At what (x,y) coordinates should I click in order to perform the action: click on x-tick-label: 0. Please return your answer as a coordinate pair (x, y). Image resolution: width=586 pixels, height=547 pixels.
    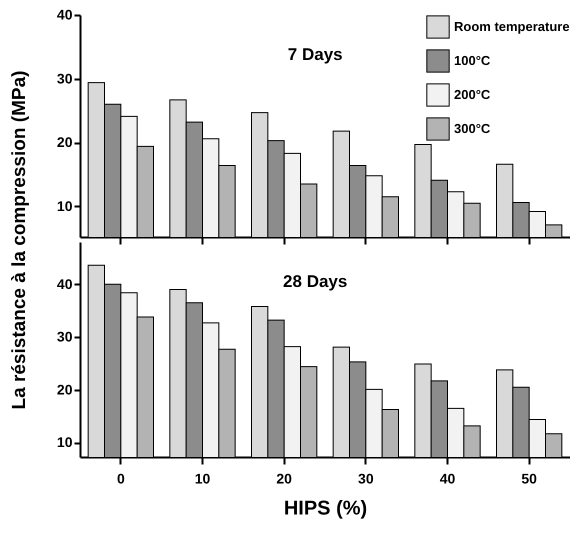
    Looking at the image, I should click on (120, 478).